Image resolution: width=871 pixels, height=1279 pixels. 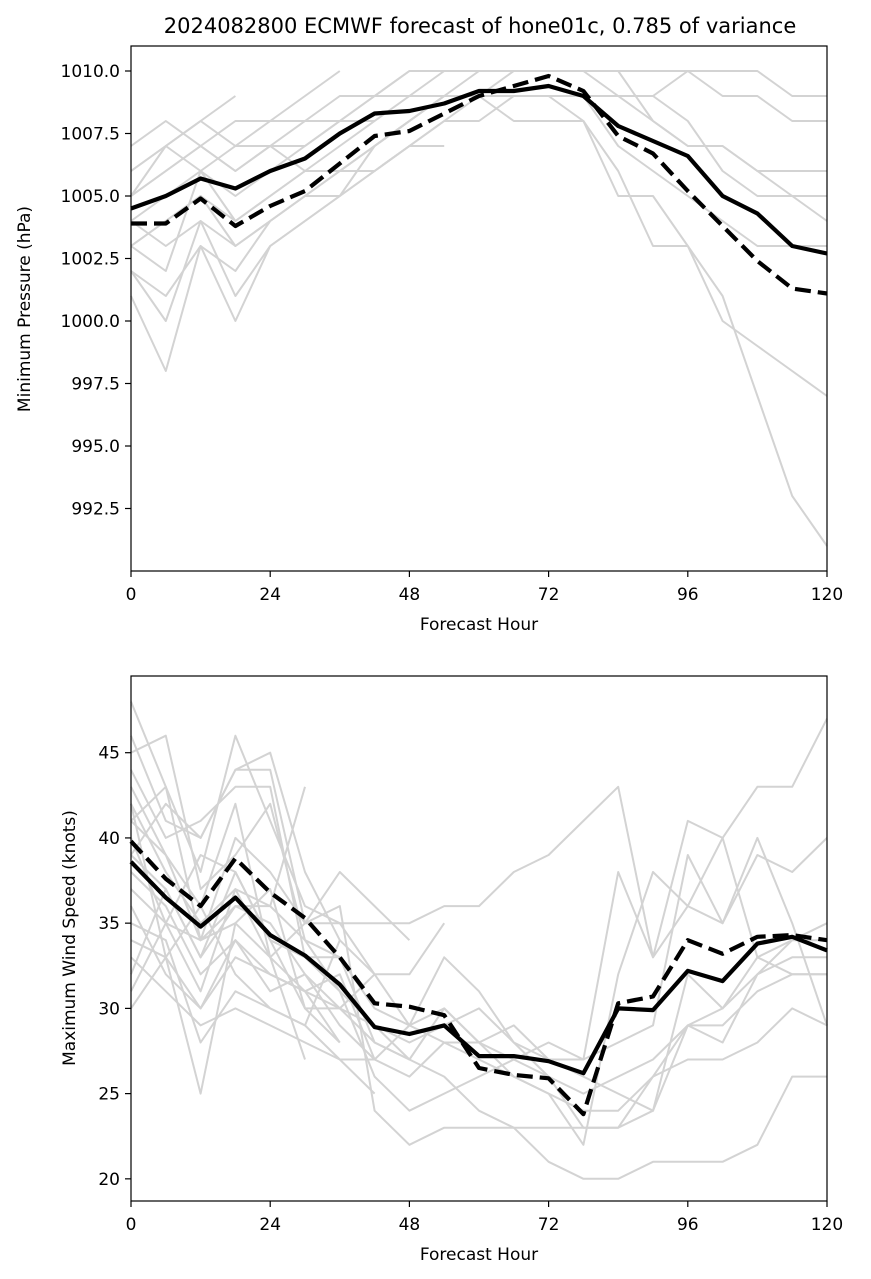 What do you see at coordinates (90, 72) in the screenshot?
I see `y-tick-label: 1010.0` at bounding box center [90, 72].